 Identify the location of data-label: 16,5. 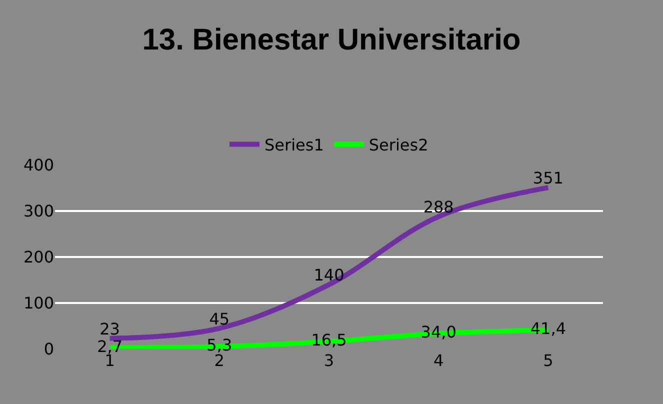
(329, 340).